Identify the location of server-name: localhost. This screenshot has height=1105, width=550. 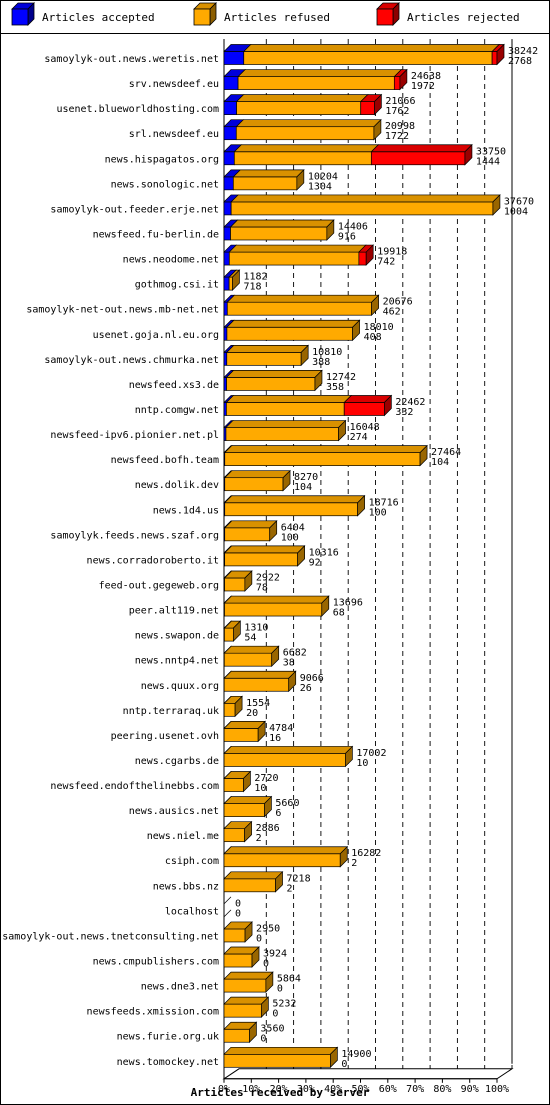
(192, 911).